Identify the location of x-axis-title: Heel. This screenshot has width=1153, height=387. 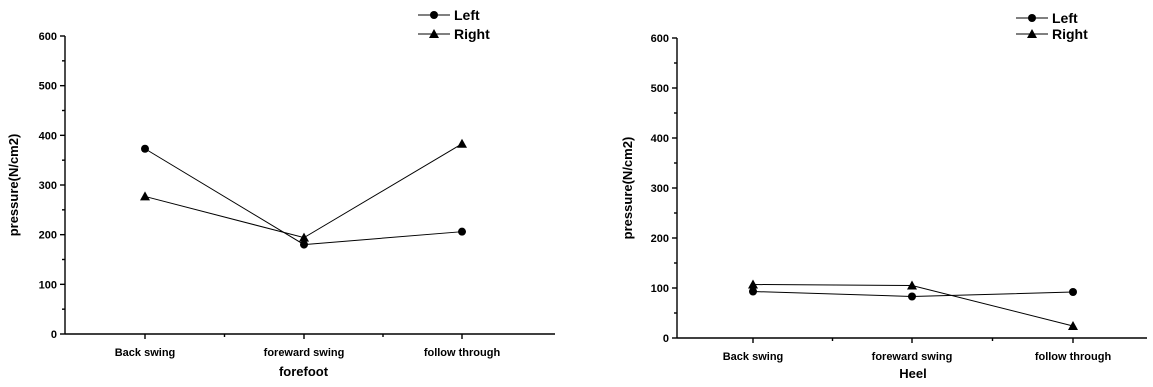
(912, 373).